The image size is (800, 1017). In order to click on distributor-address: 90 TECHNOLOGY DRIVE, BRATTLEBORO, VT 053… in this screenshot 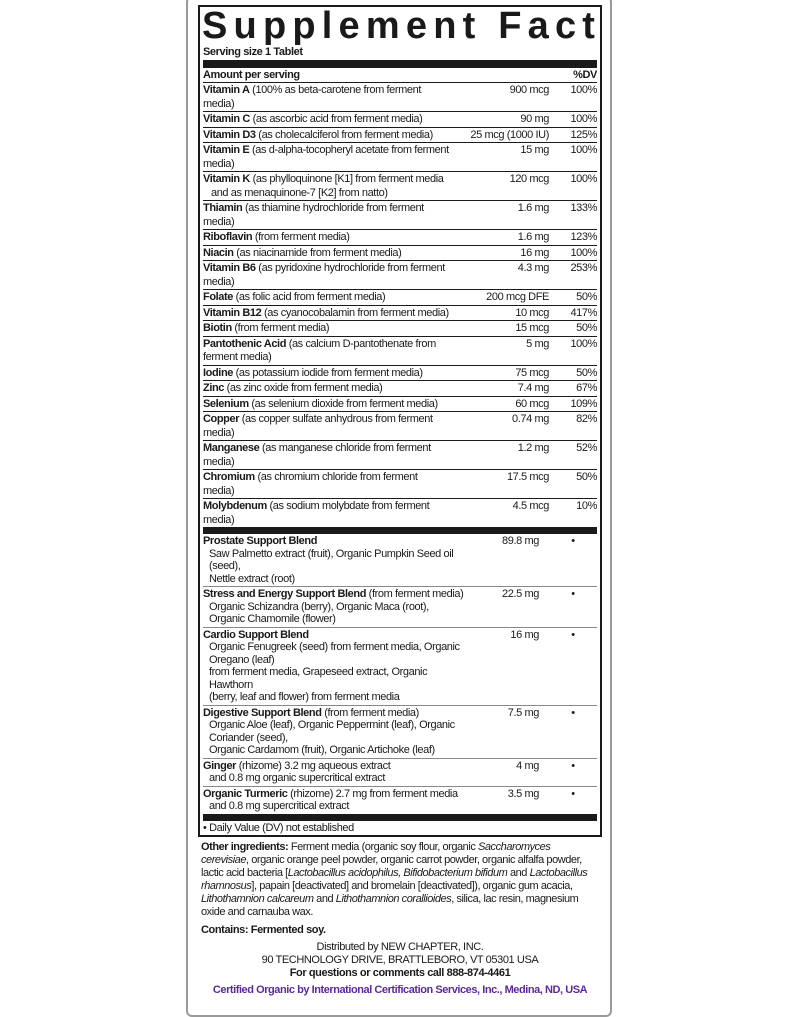, I will do `click(400, 959)`.